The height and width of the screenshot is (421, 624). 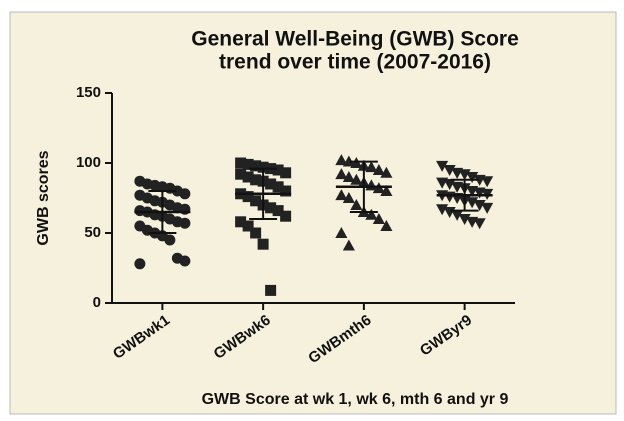 What do you see at coordinates (43, 197) in the screenshot?
I see `y-axis-label: GWB scores` at bounding box center [43, 197].